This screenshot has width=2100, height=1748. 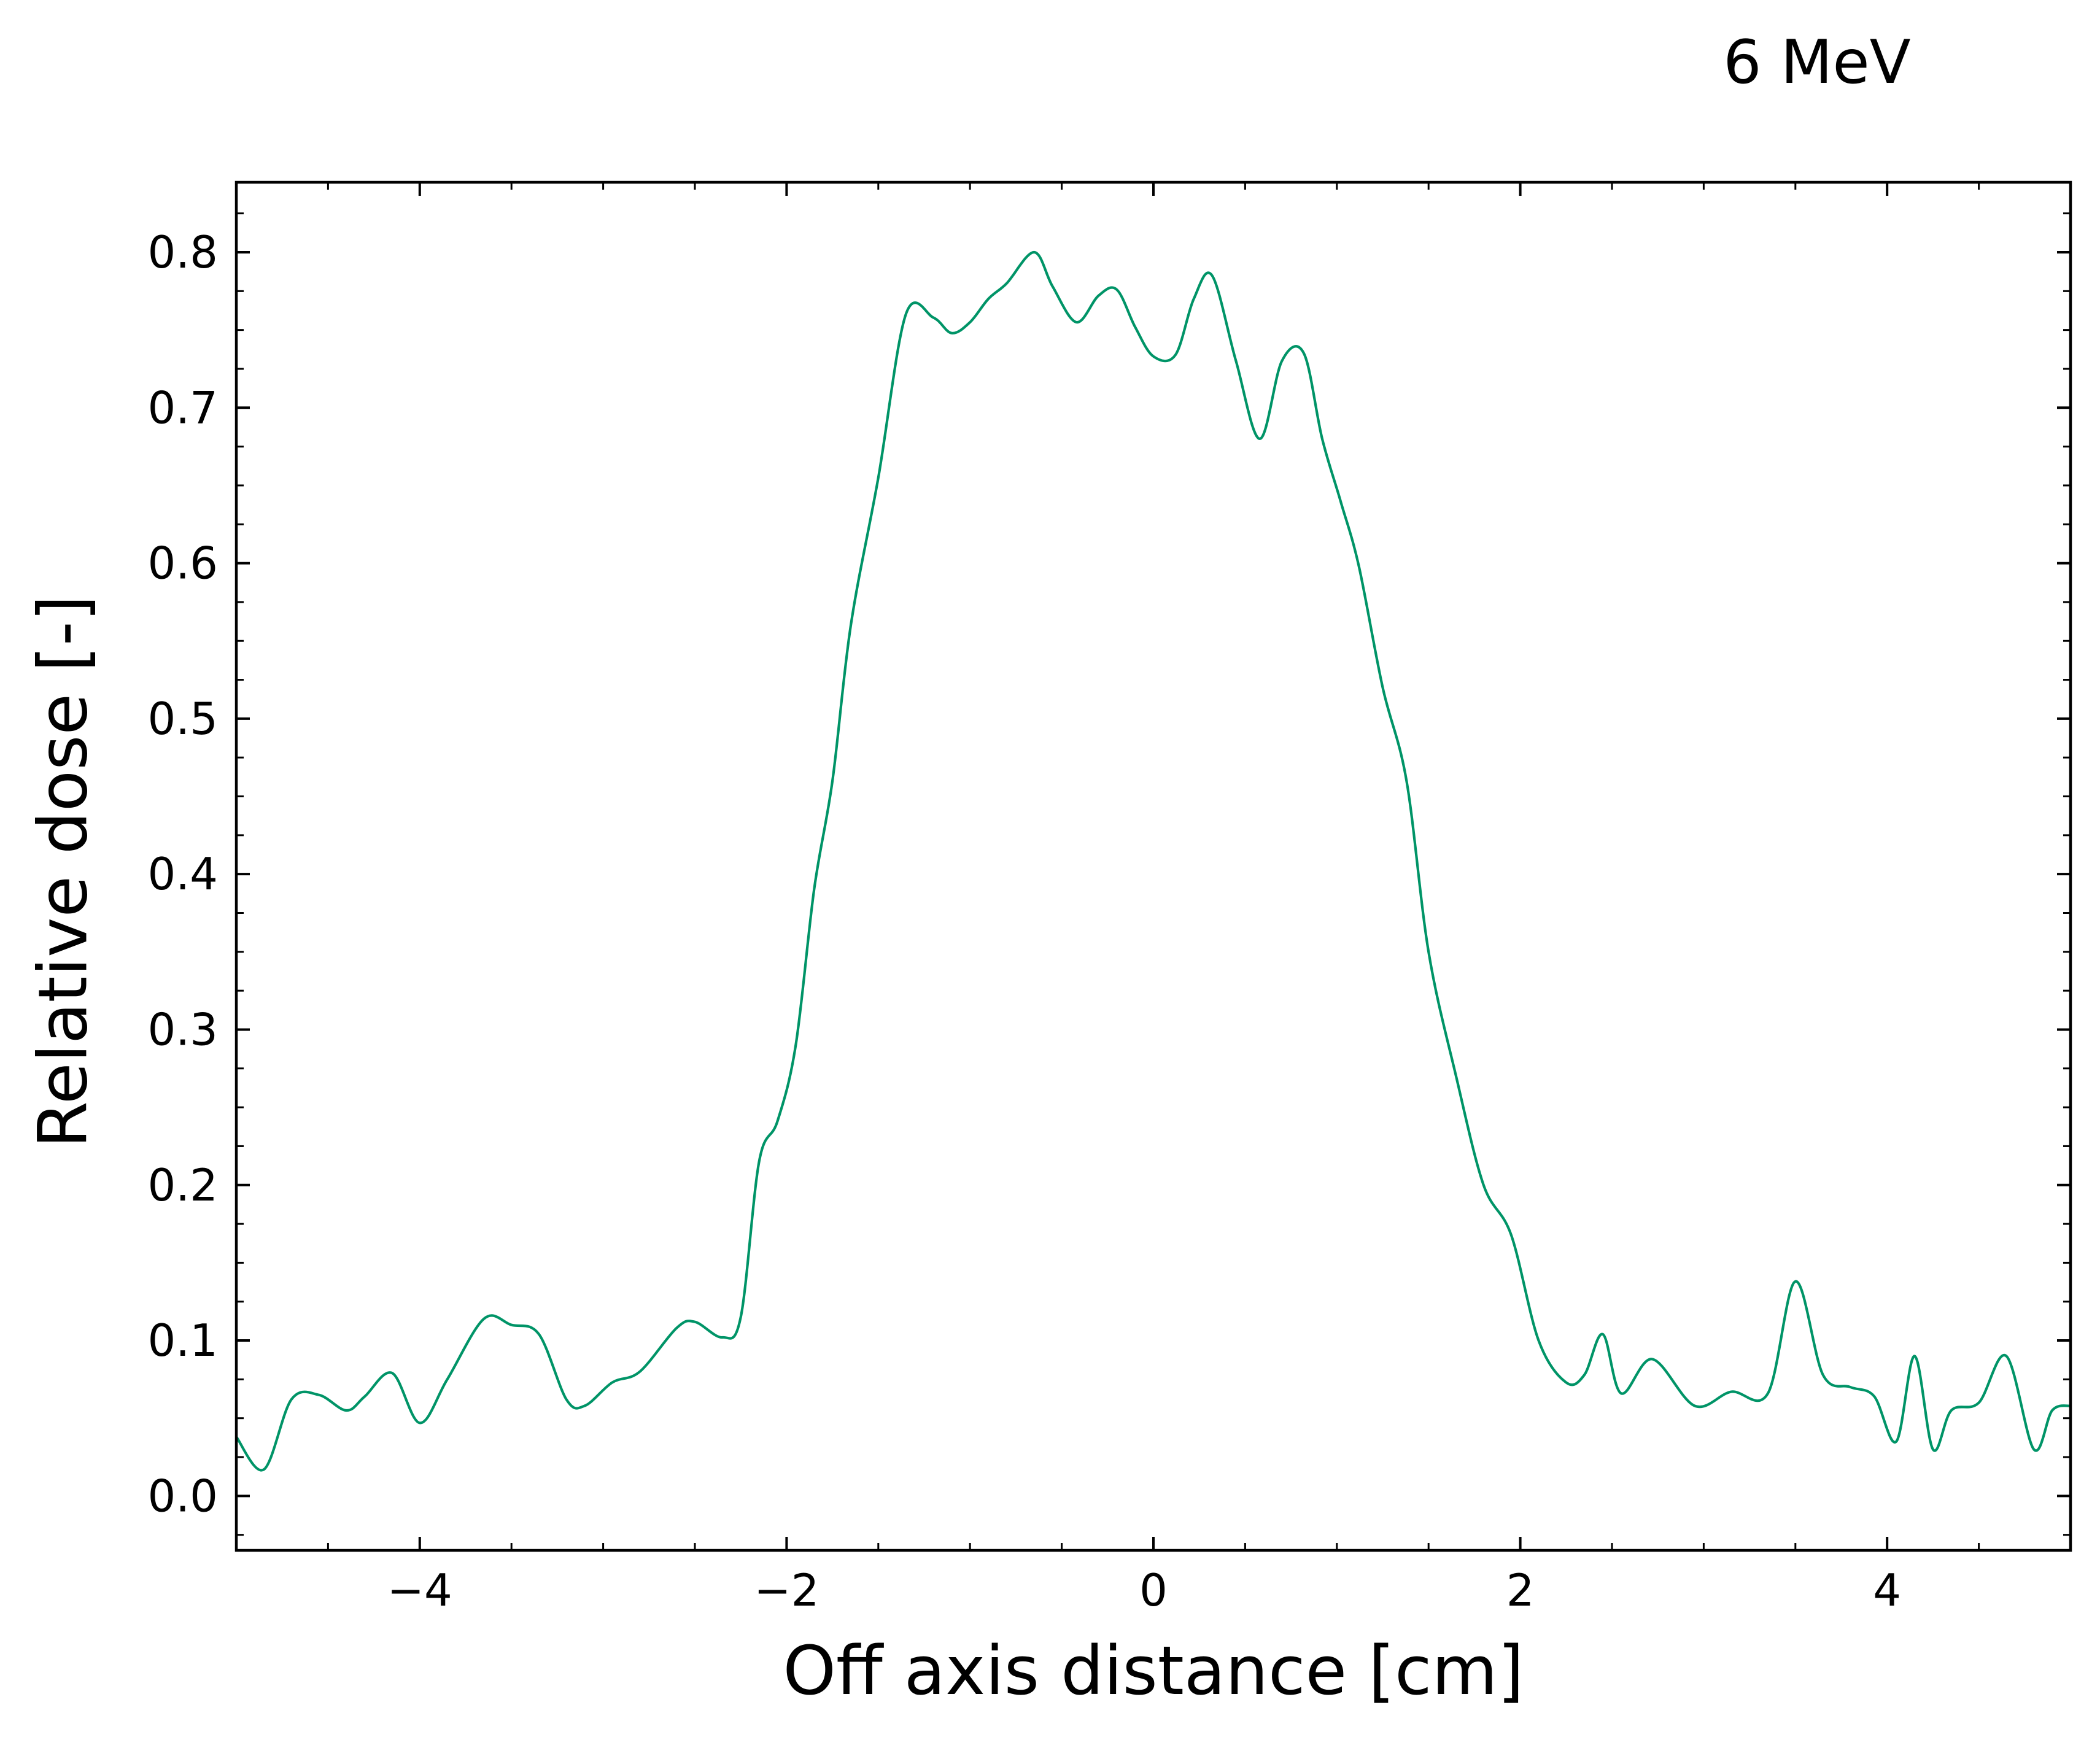 I want to click on x-tick-label: 0, so click(x=1153, y=1590).